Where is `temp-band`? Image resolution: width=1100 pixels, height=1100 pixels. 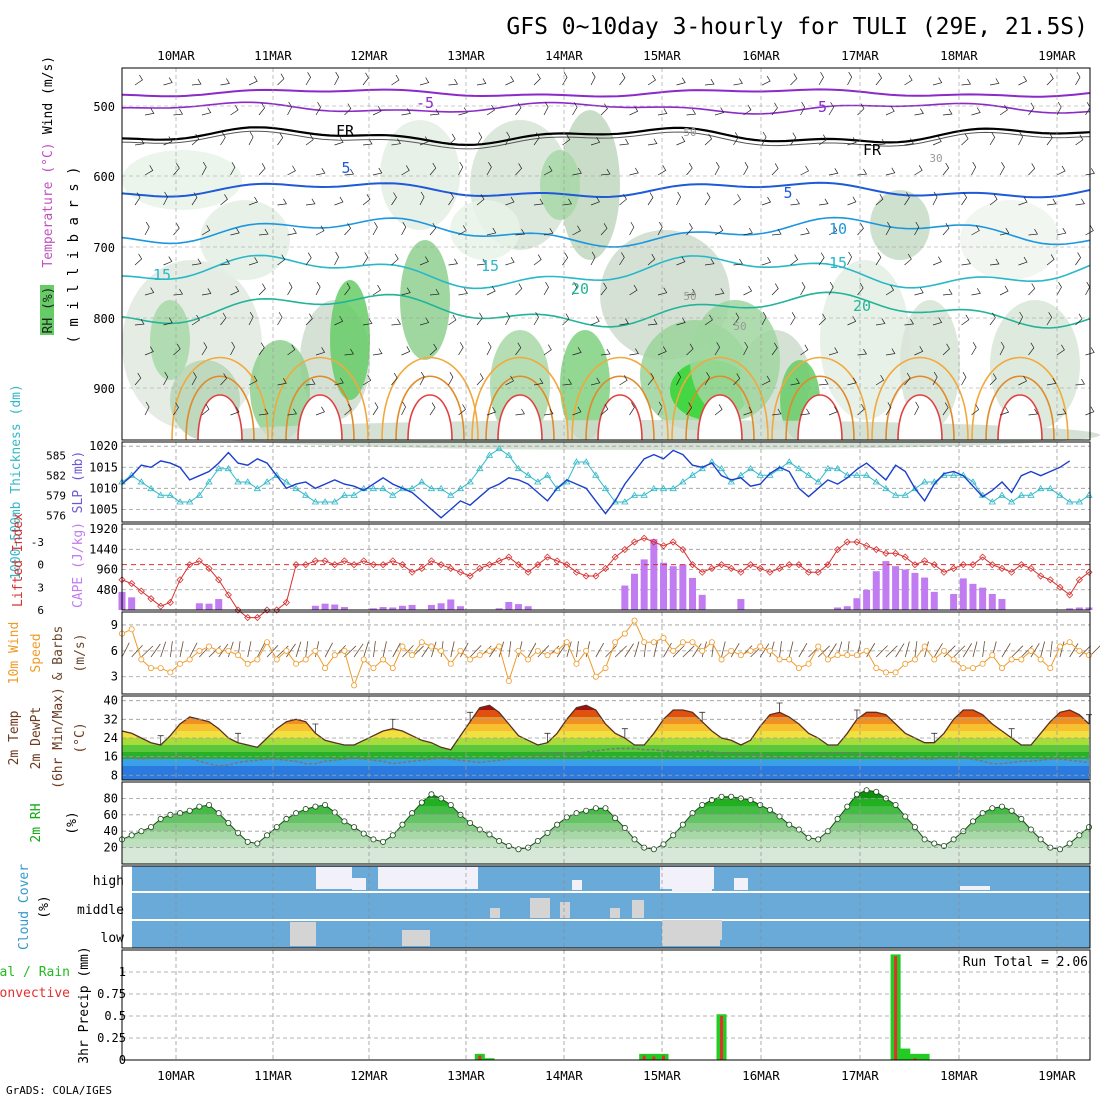
temp-band is located at coordinates (605, 720).